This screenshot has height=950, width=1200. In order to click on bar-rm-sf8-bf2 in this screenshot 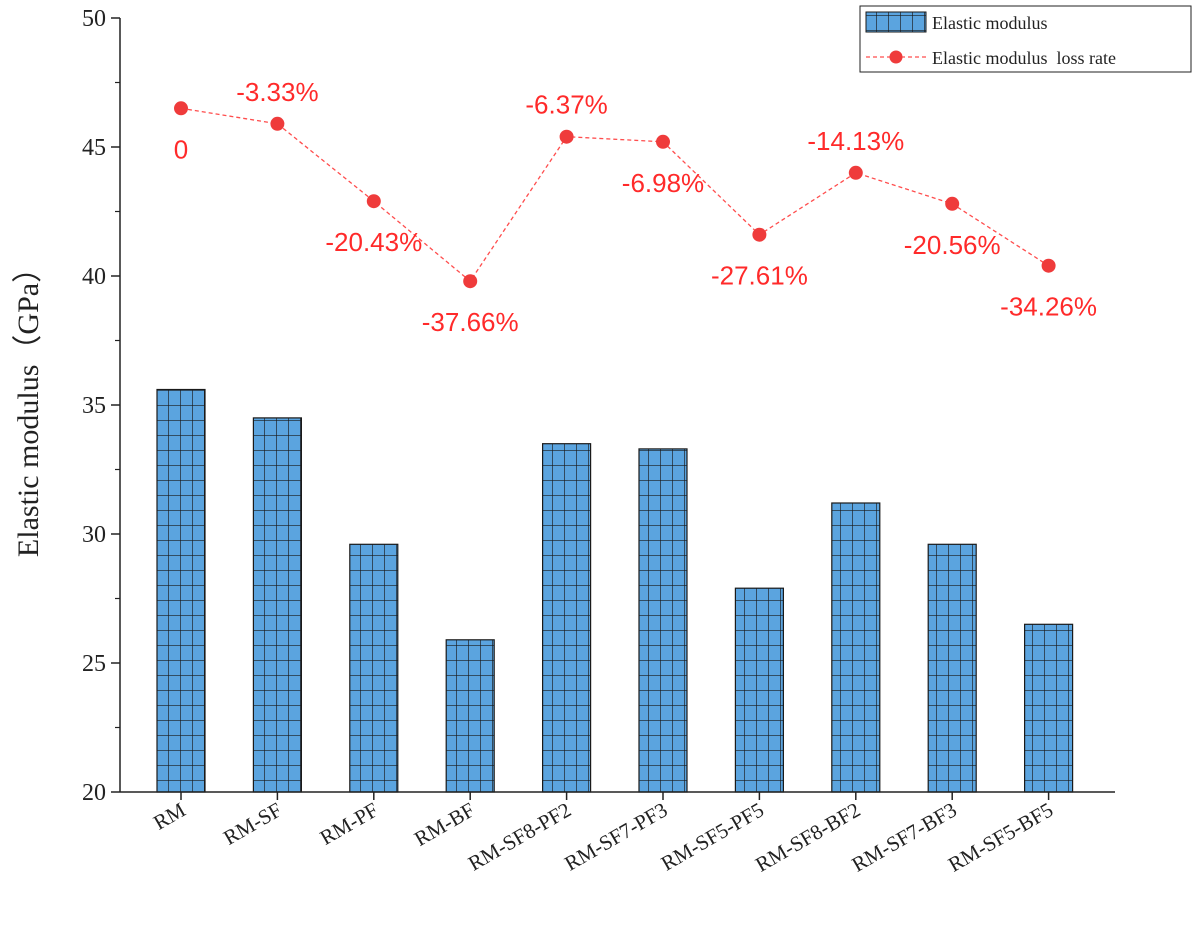, I will do `click(856, 647)`.